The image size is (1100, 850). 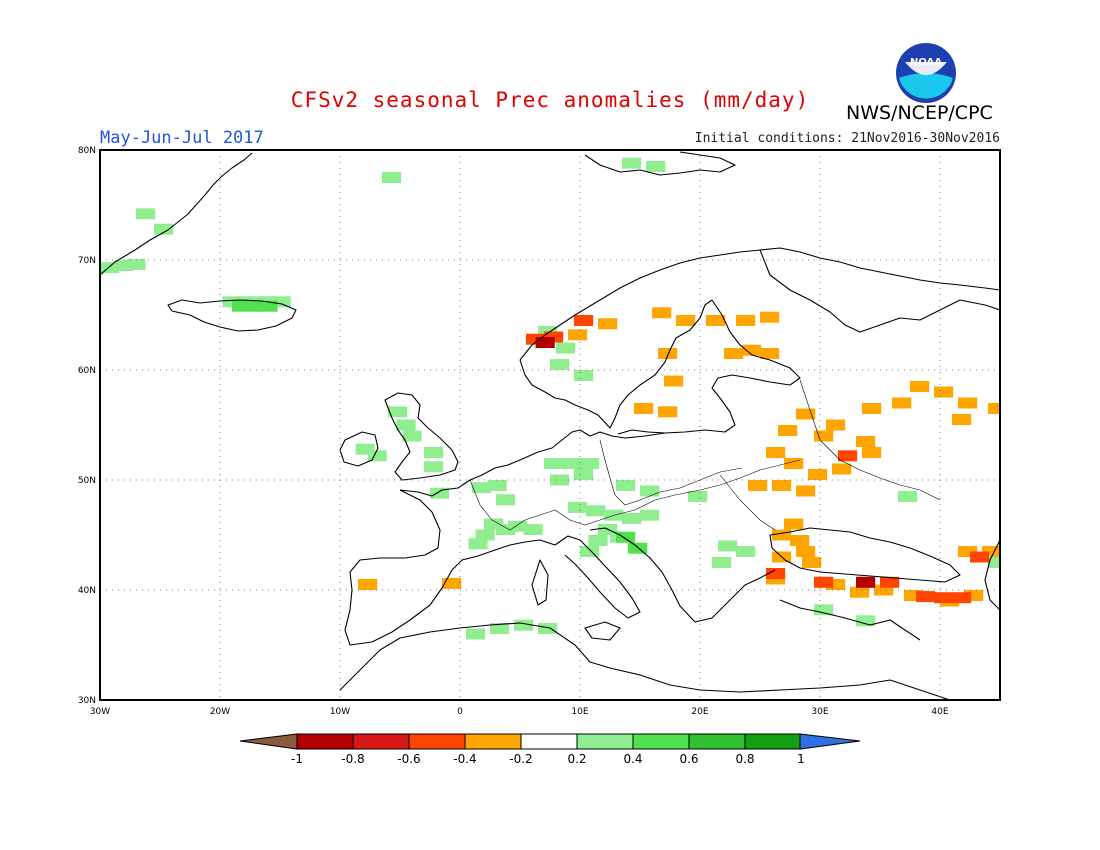 I want to click on lon-label: 10W, so click(x=340, y=712).